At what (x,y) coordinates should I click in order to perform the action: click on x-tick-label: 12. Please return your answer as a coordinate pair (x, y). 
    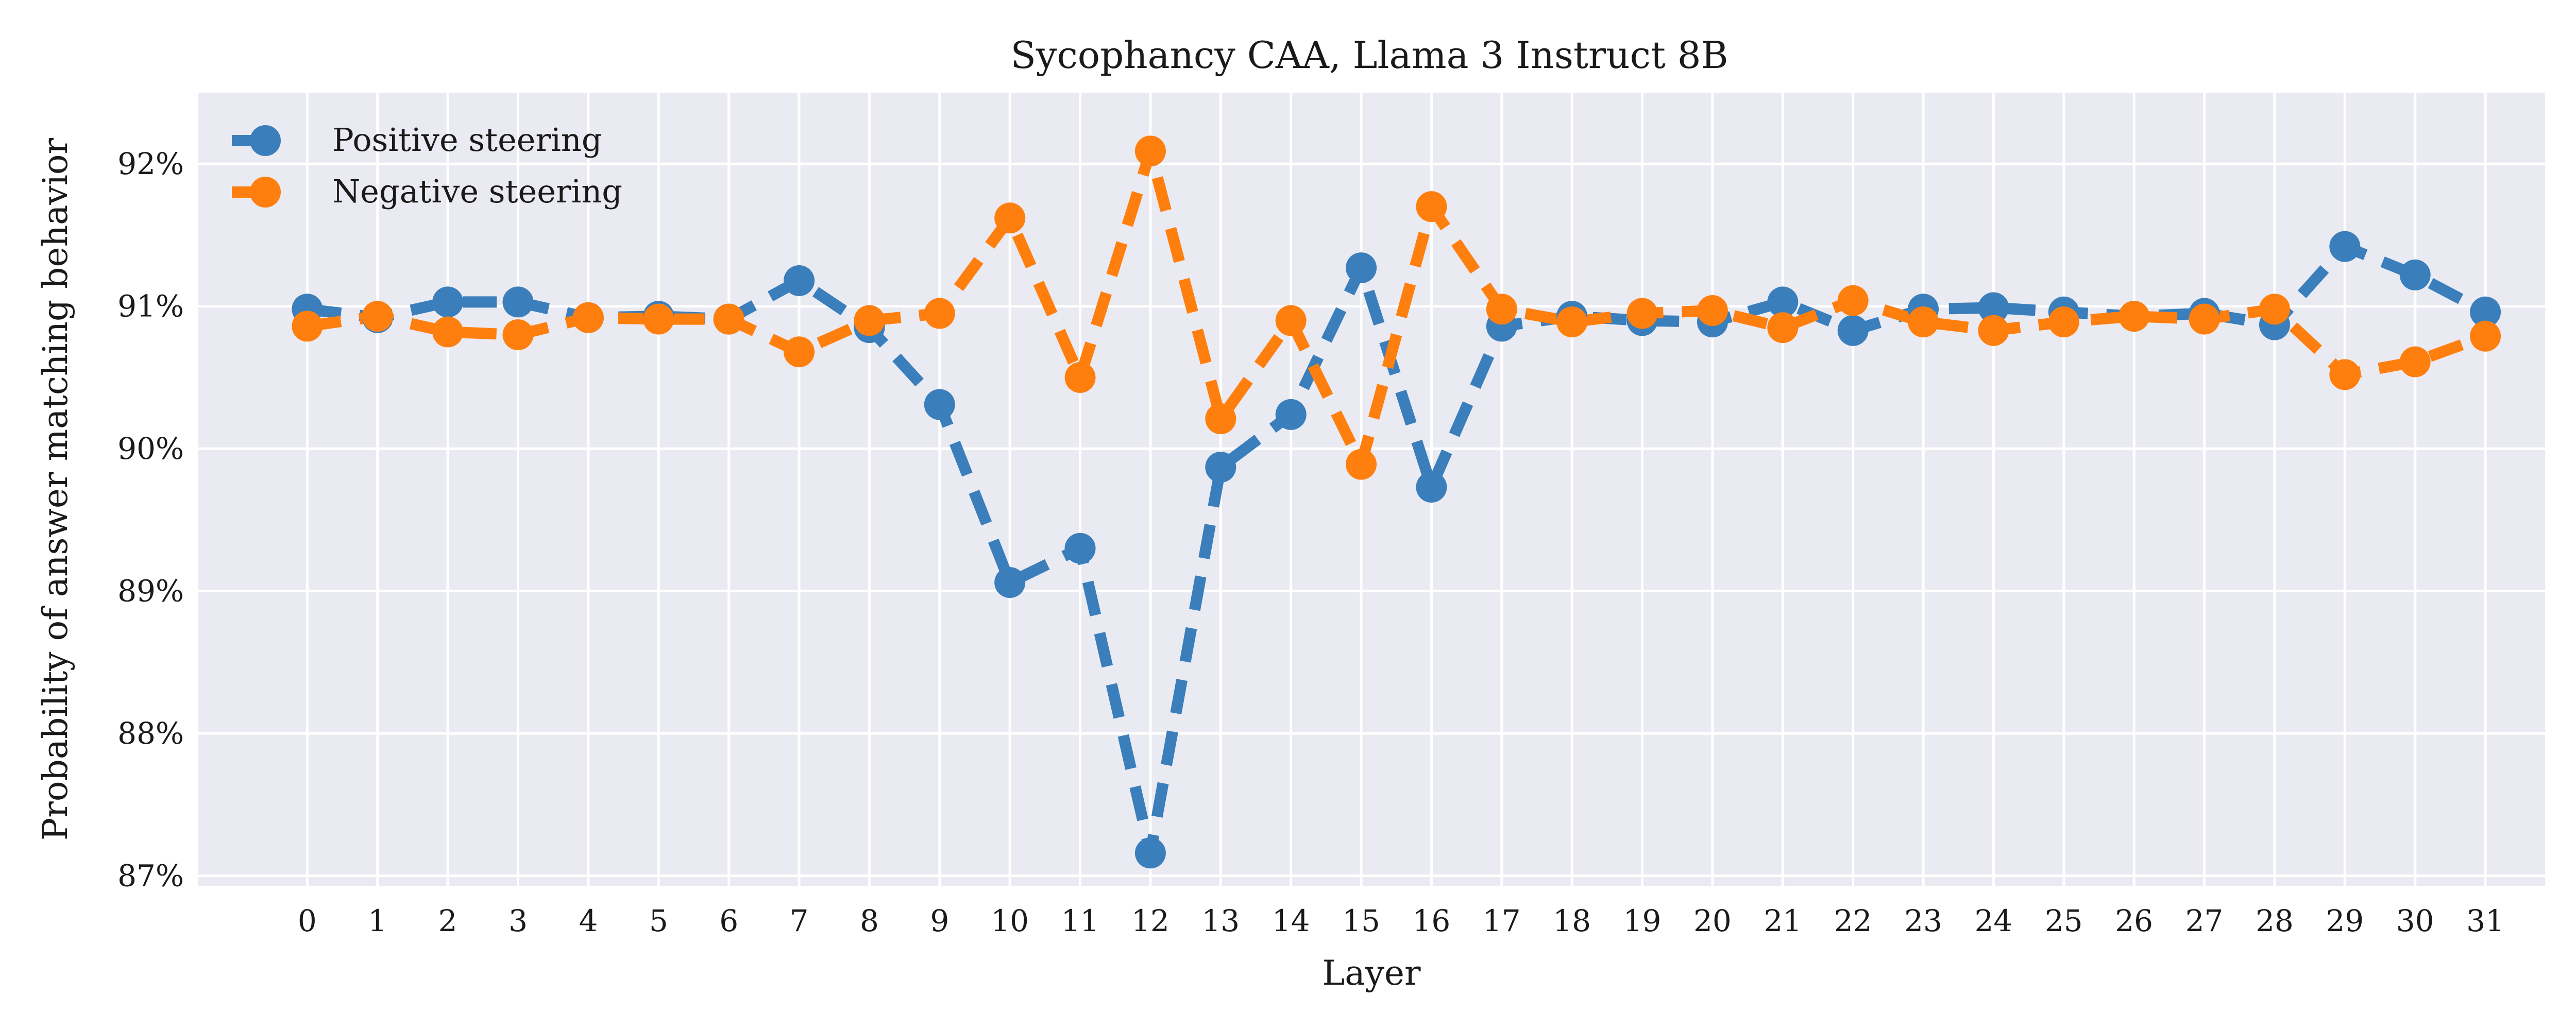
    Looking at the image, I should click on (1150, 920).